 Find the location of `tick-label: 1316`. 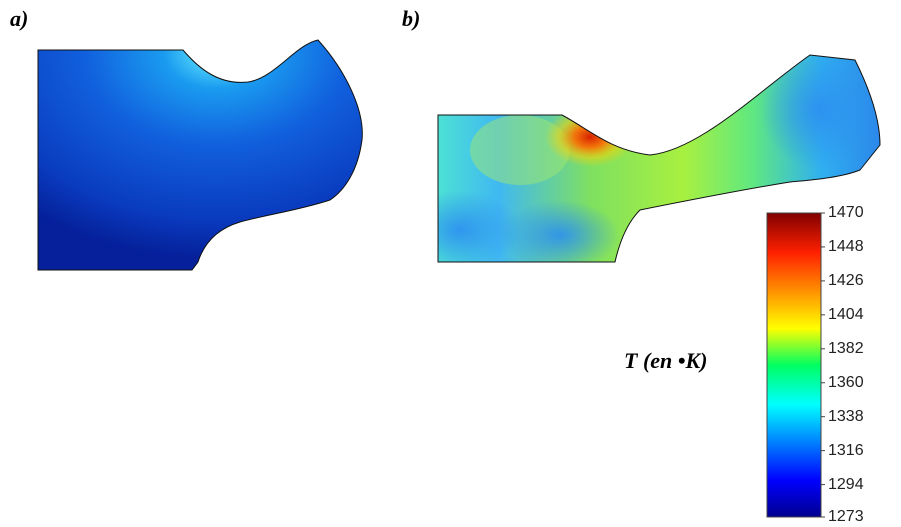

tick-label: 1316 is located at coordinates (846, 450).